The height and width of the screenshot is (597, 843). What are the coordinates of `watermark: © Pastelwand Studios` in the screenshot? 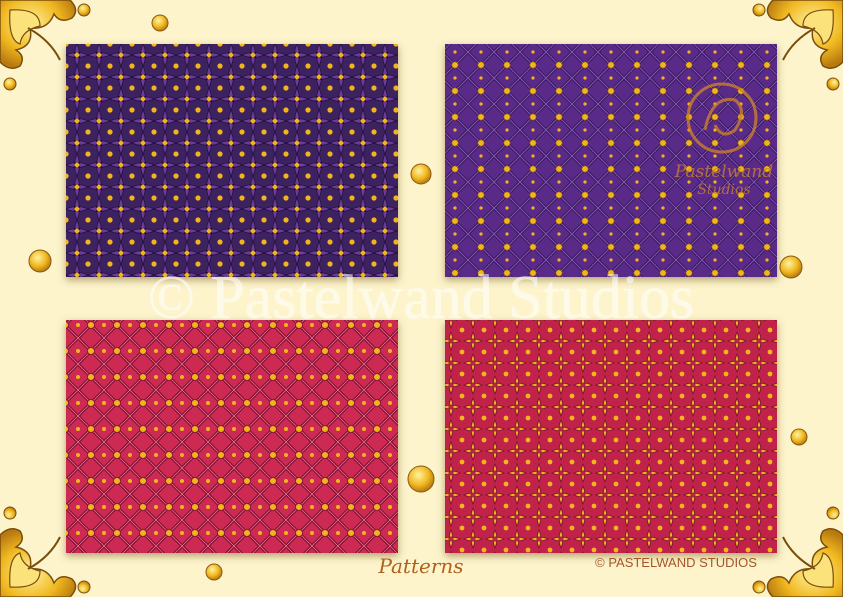 It's located at (421, 298).